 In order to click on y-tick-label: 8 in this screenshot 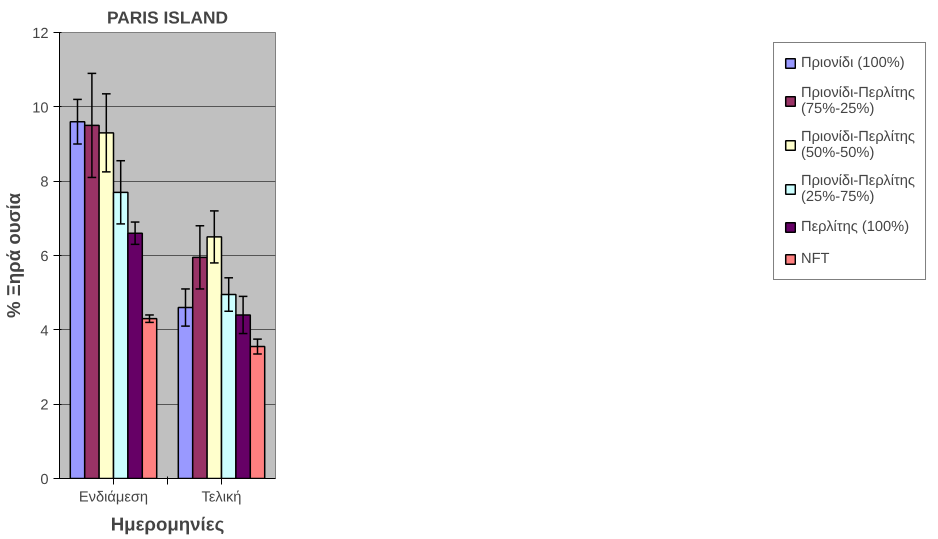, I will do `click(44, 182)`.